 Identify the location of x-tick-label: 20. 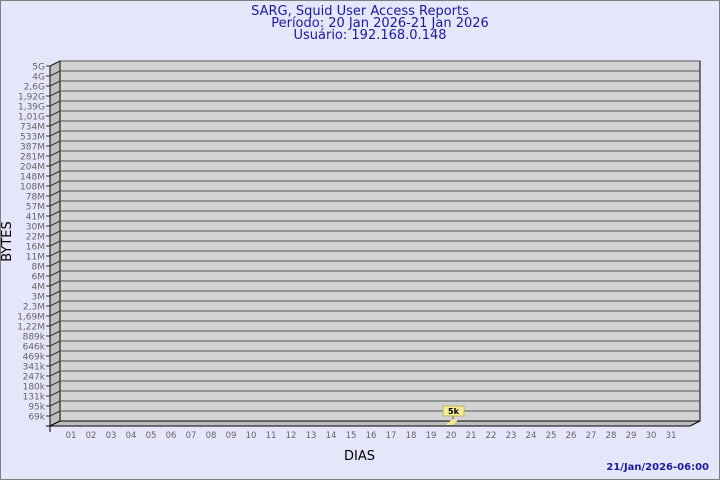
(451, 436).